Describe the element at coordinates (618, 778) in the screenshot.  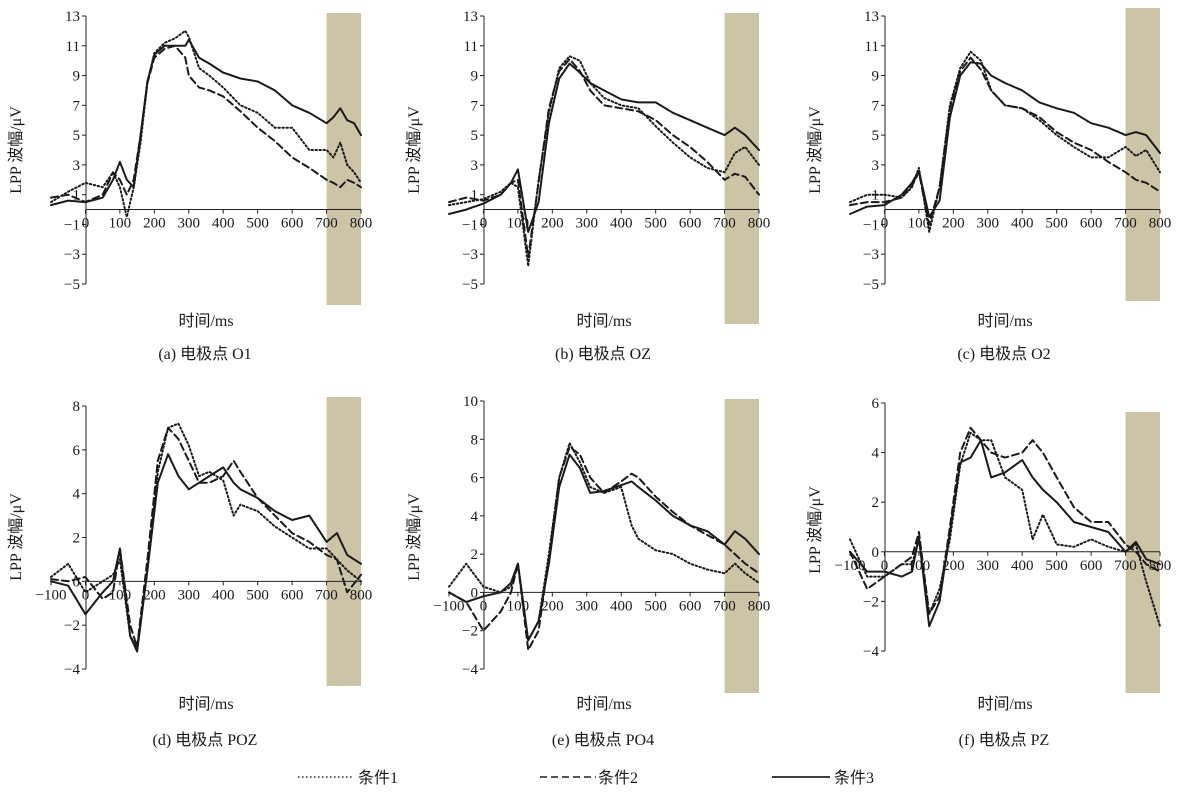
I see `legend-label-2: 条件2` at that location.